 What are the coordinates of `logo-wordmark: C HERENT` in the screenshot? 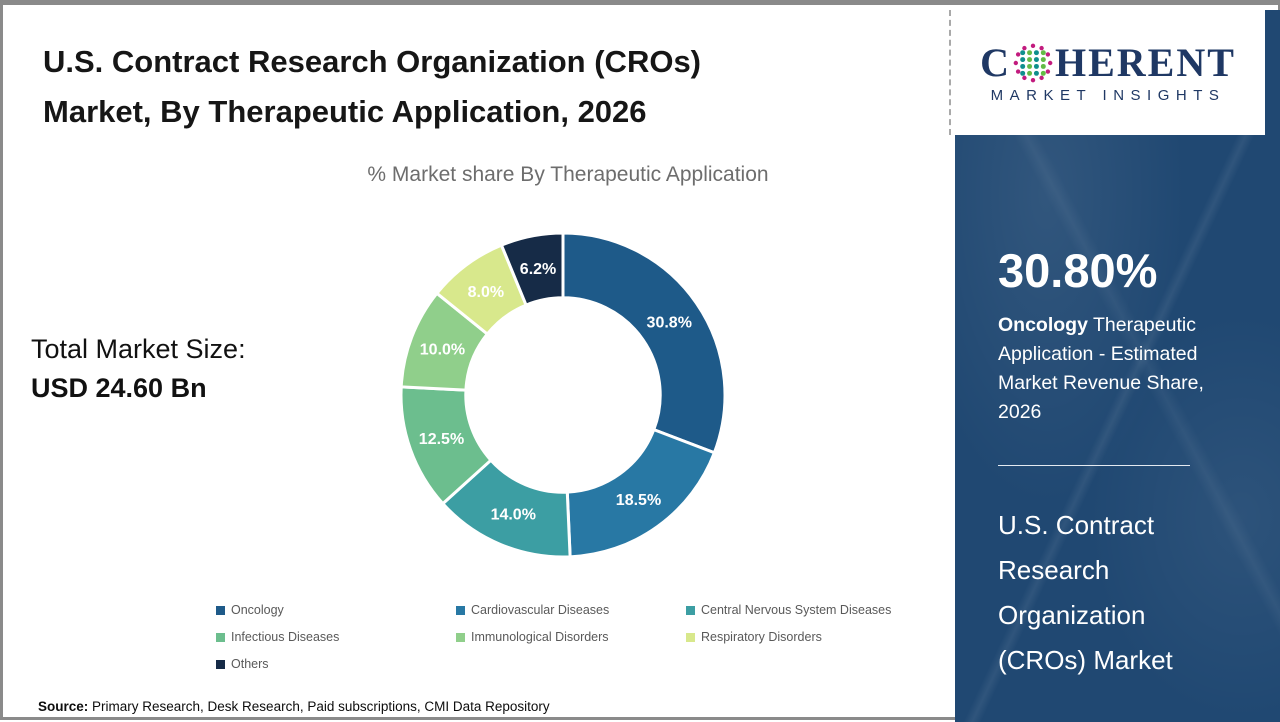 It's located at (1108, 63).